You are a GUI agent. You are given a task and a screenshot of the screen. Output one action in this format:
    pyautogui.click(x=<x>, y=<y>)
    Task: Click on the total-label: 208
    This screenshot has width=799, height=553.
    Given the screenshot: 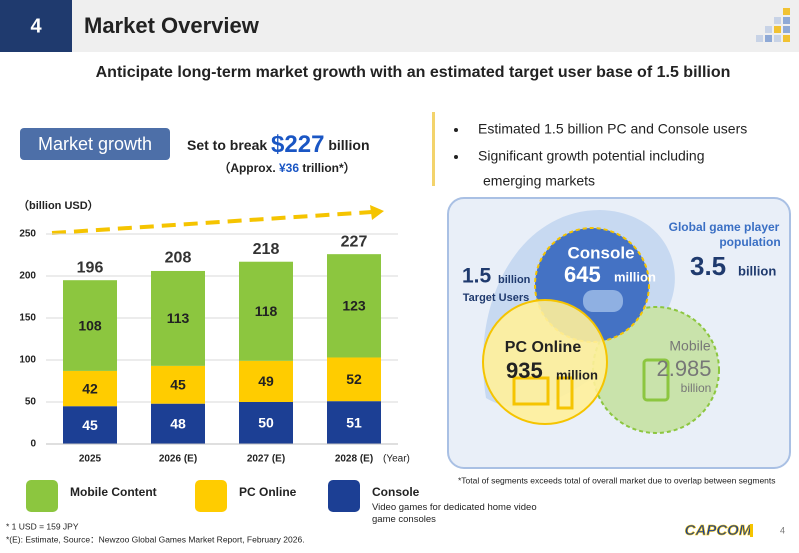 What is the action you would take?
    pyautogui.click(x=178, y=257)
    